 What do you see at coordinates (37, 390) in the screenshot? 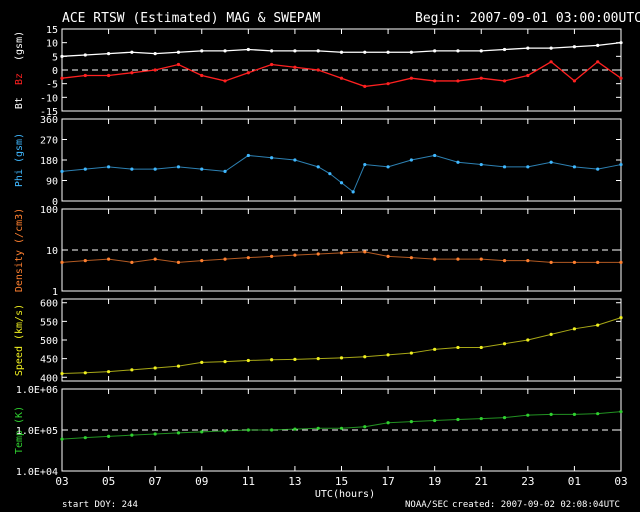
I see `y-tick-label: 1.0E+06` at bounding box center [37, 390].